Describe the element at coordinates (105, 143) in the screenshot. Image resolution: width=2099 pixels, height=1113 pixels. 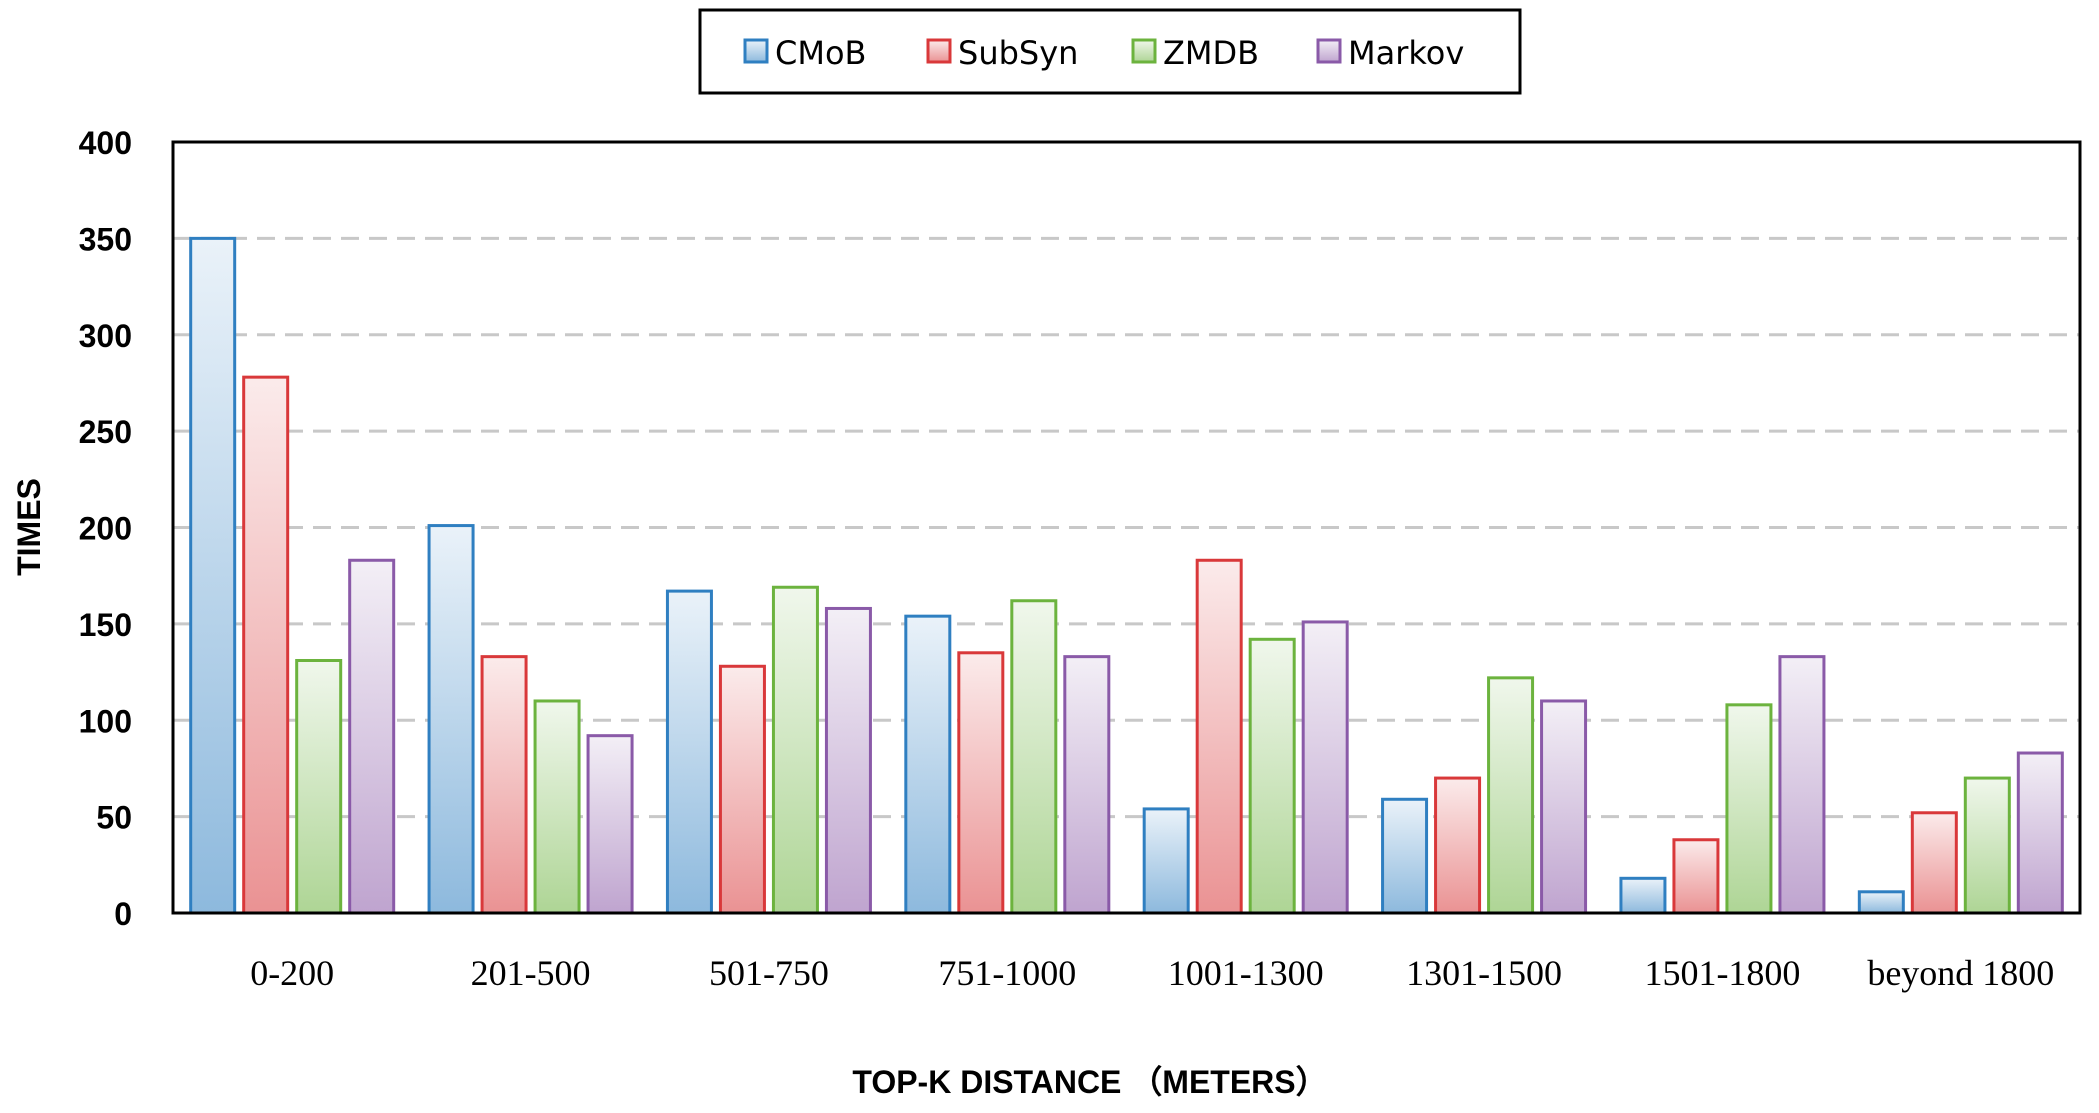
I see `y-tick-label: 400` at that location.